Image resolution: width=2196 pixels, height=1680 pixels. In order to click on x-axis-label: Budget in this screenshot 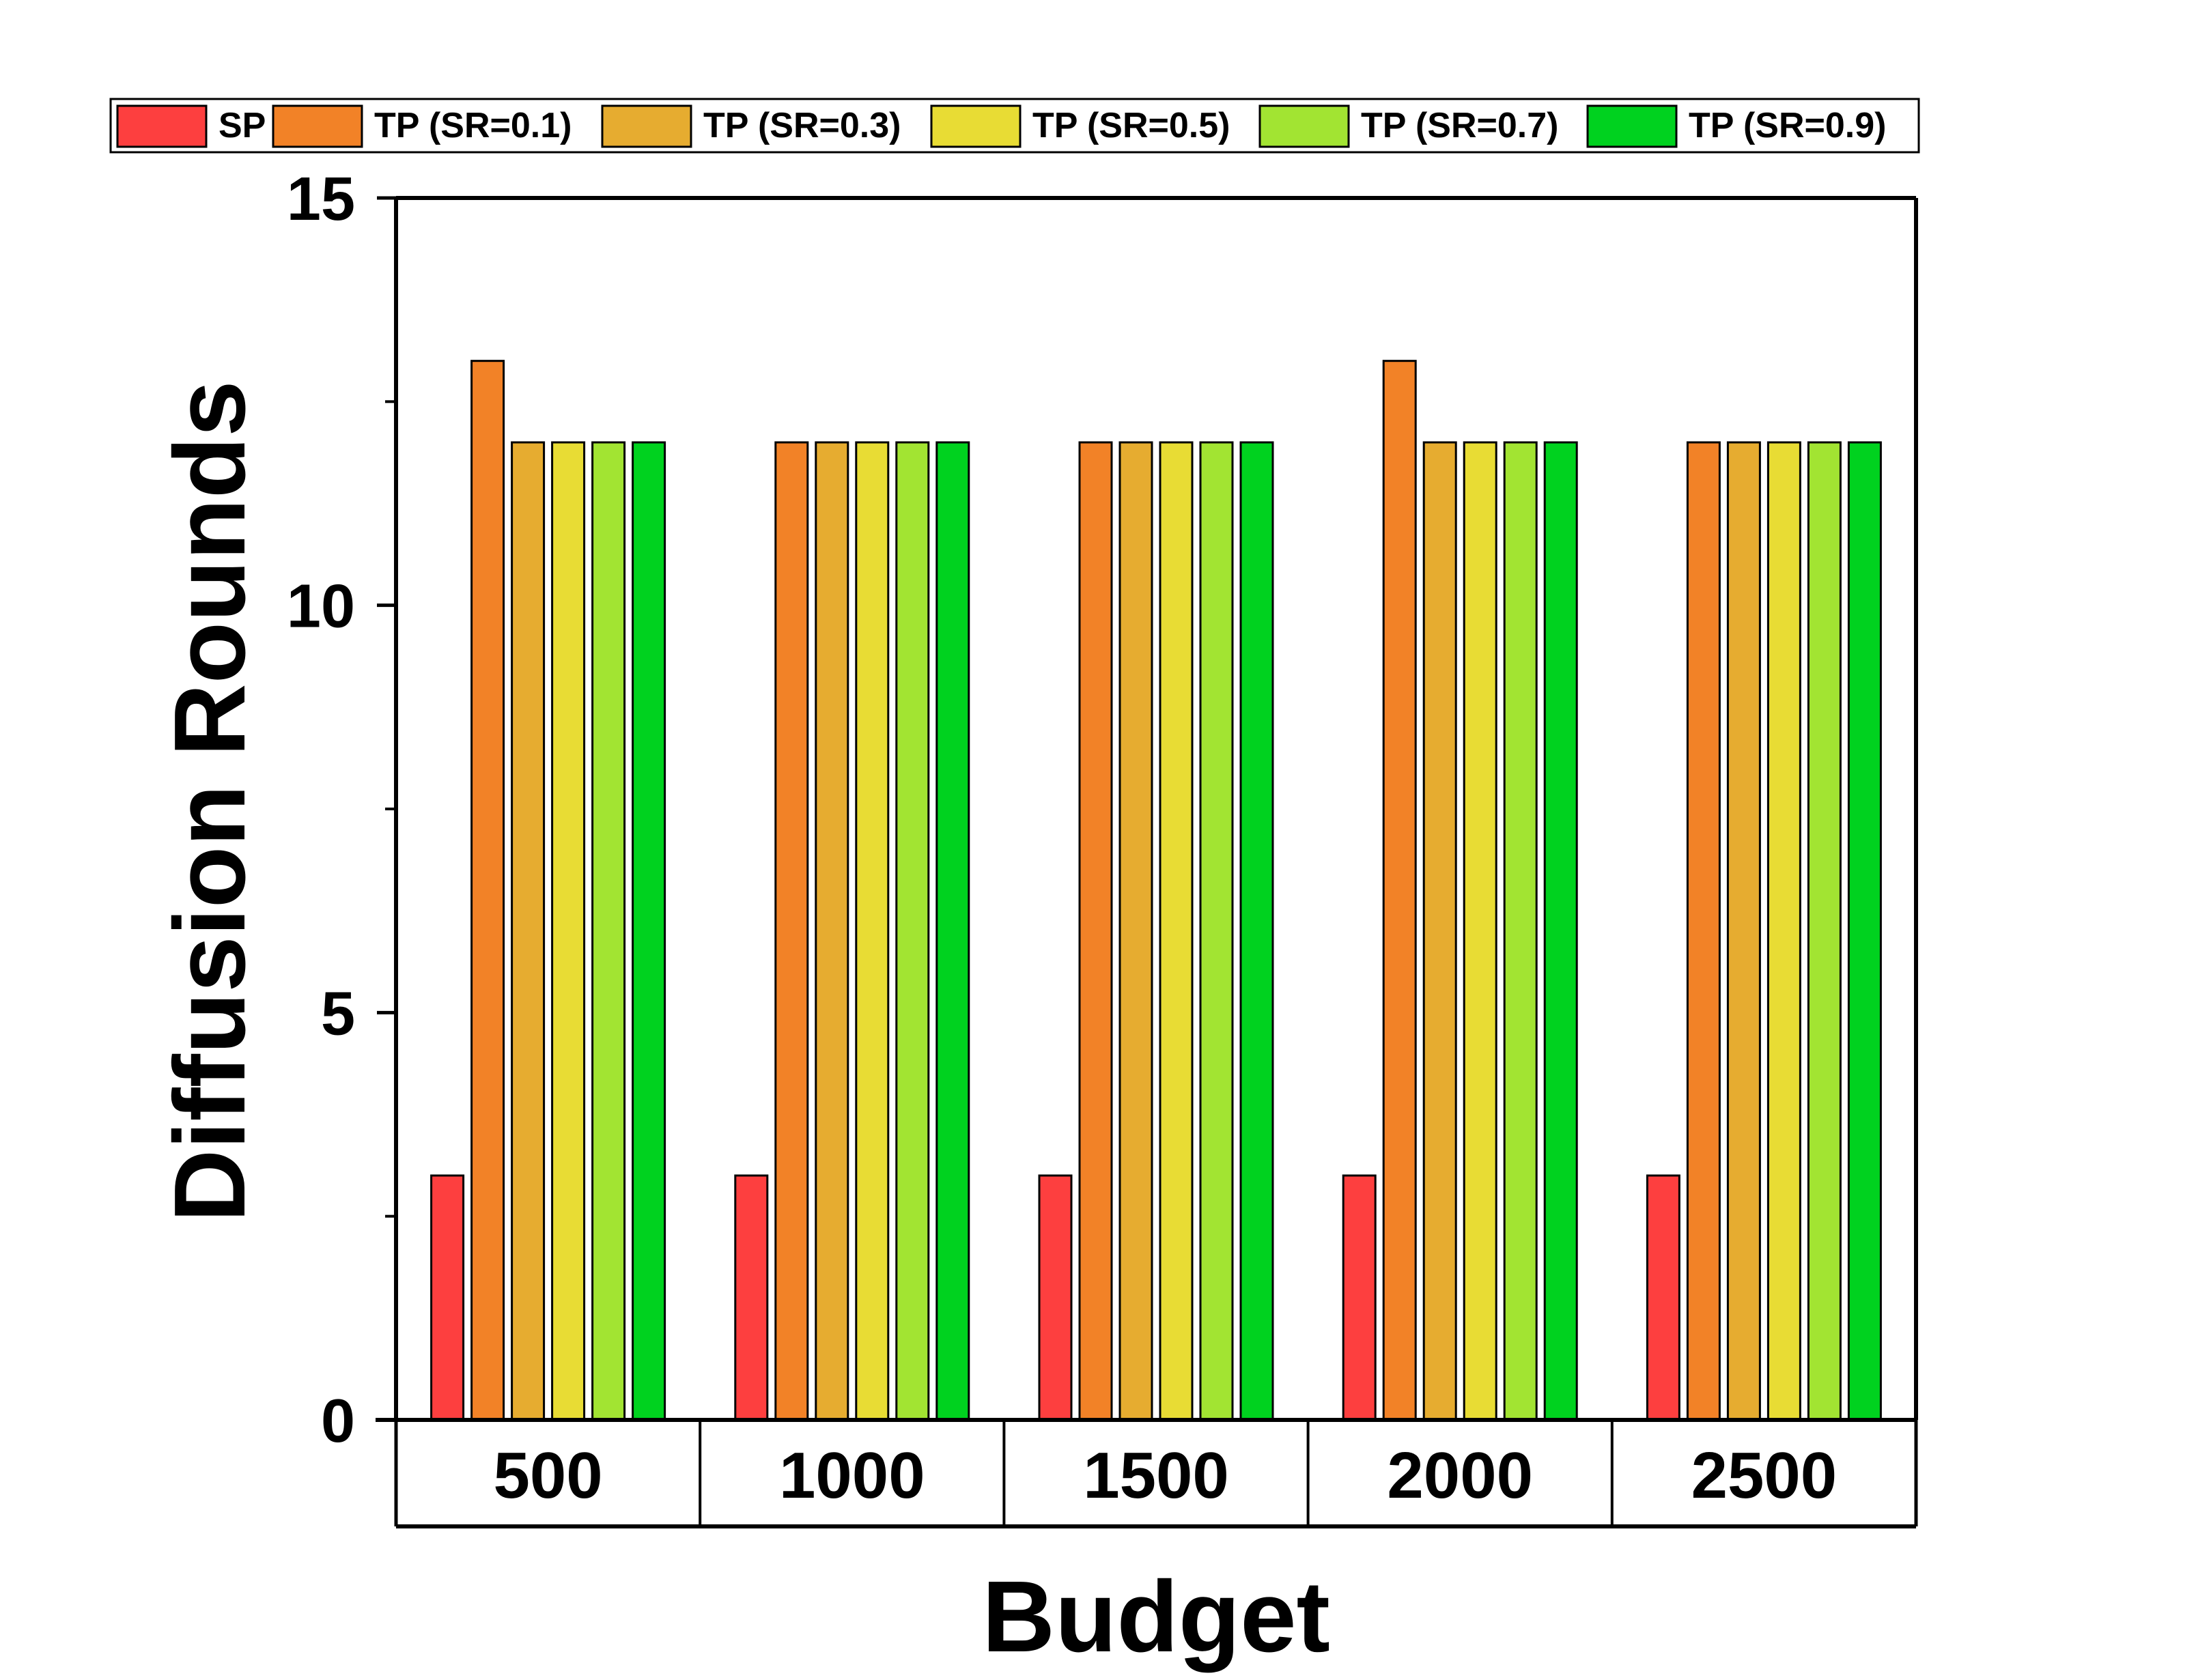, I will do `click(1156, 1617)`.